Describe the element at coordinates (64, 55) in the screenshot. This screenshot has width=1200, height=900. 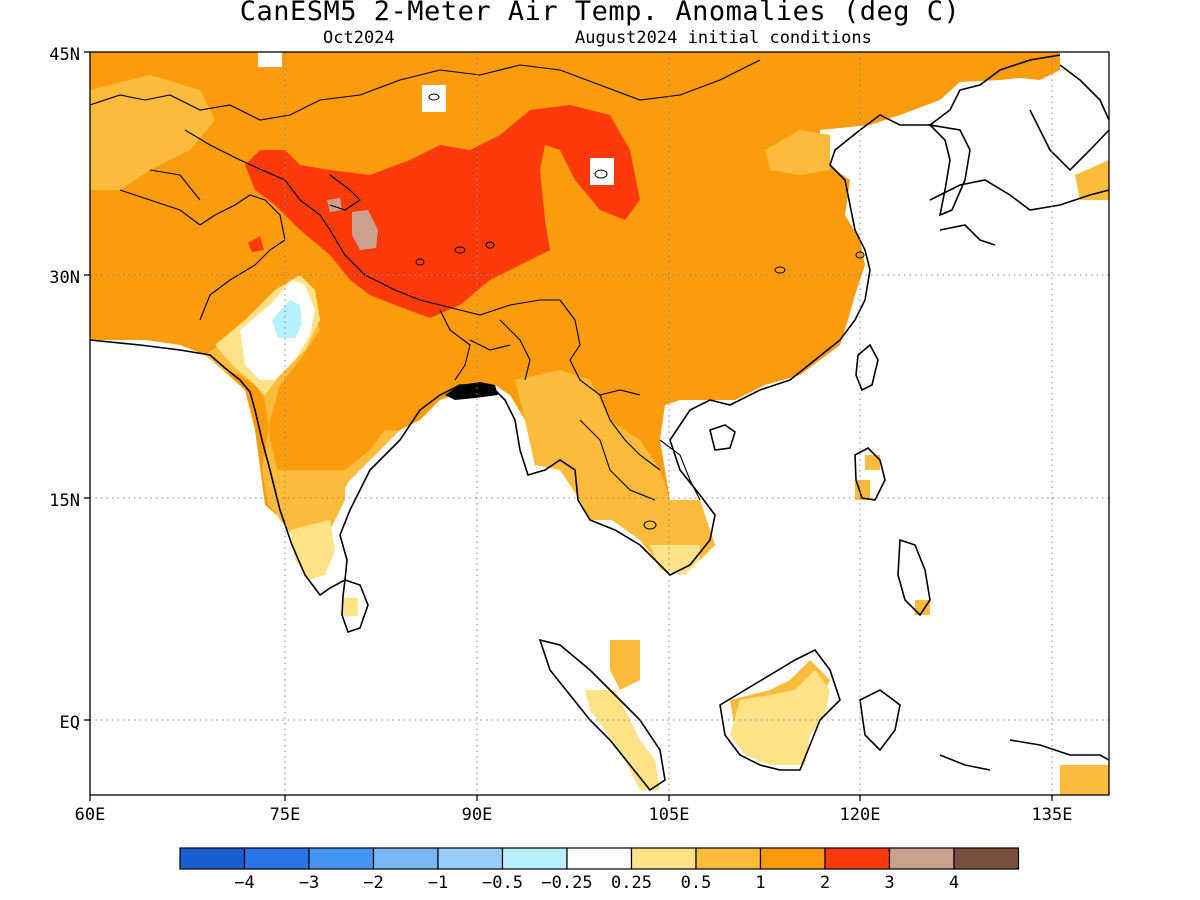
I see `lat-label-45n: 45N` at that location.